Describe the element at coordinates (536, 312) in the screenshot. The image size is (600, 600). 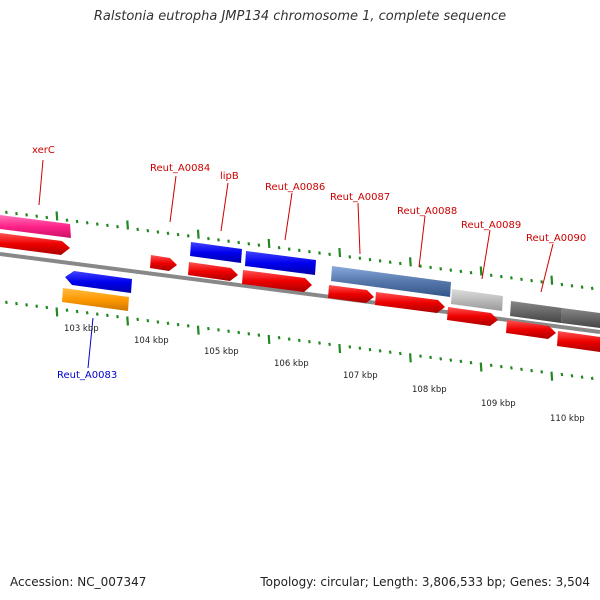
I see `gene-0090-feature` at that location.